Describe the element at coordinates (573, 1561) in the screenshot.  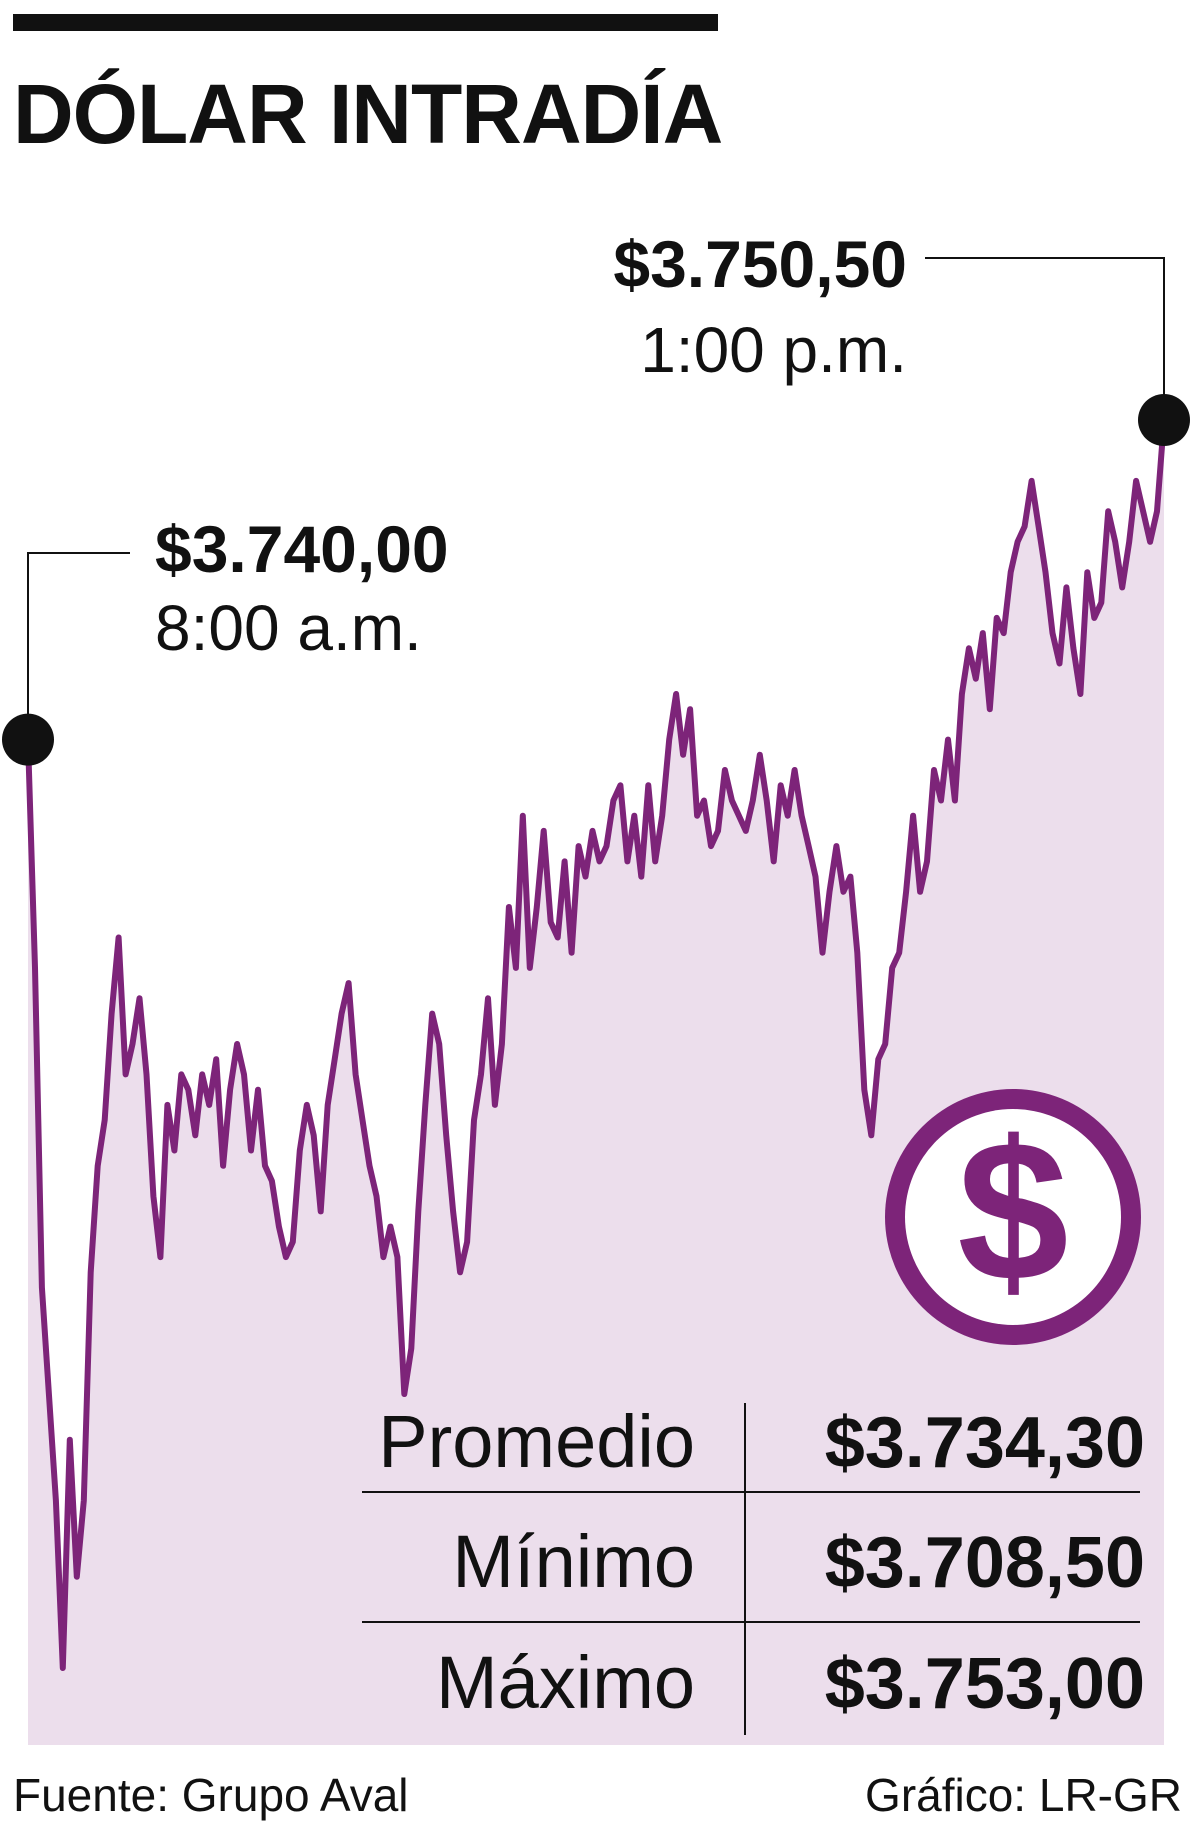
I see `stat-label-minimo: Mínimo` at that location.